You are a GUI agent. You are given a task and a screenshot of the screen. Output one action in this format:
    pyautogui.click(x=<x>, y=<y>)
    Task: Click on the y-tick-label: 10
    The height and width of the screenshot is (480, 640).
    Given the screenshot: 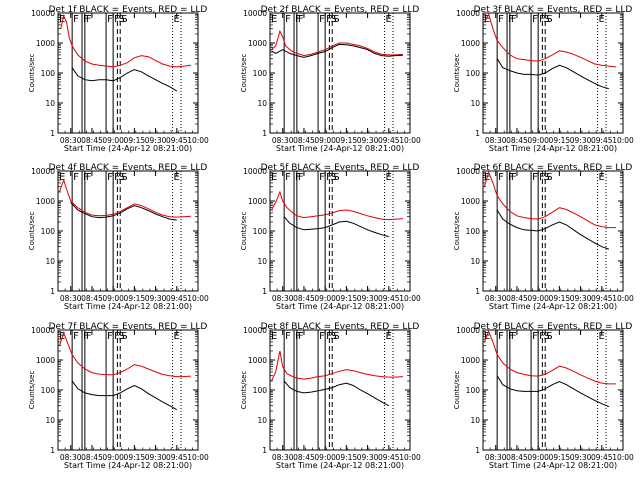 What is the action you would take?
    pyautogui.click(x=50, y=261)
    